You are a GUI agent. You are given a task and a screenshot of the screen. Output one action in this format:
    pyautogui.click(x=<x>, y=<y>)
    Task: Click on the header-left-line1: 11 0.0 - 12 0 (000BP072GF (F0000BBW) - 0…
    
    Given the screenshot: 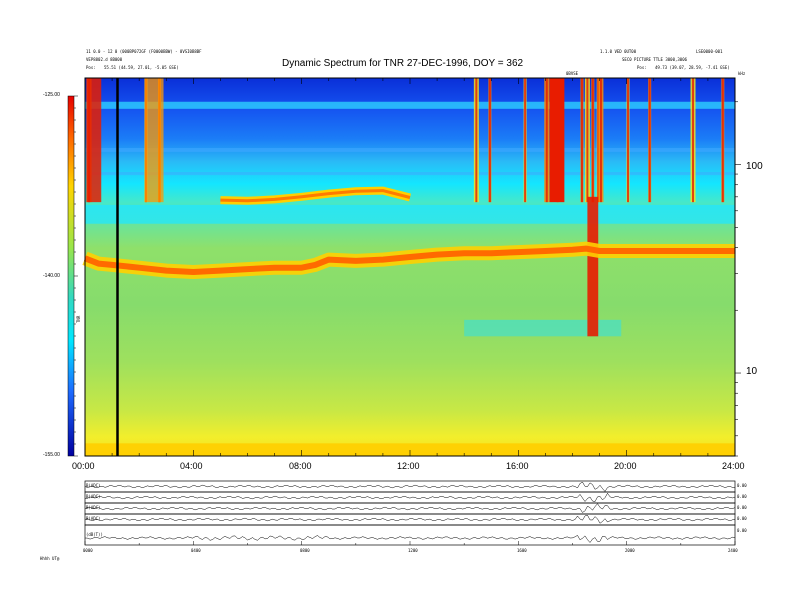 What is the action you would take?
    pyautogui.click(x=144, y=51)
    